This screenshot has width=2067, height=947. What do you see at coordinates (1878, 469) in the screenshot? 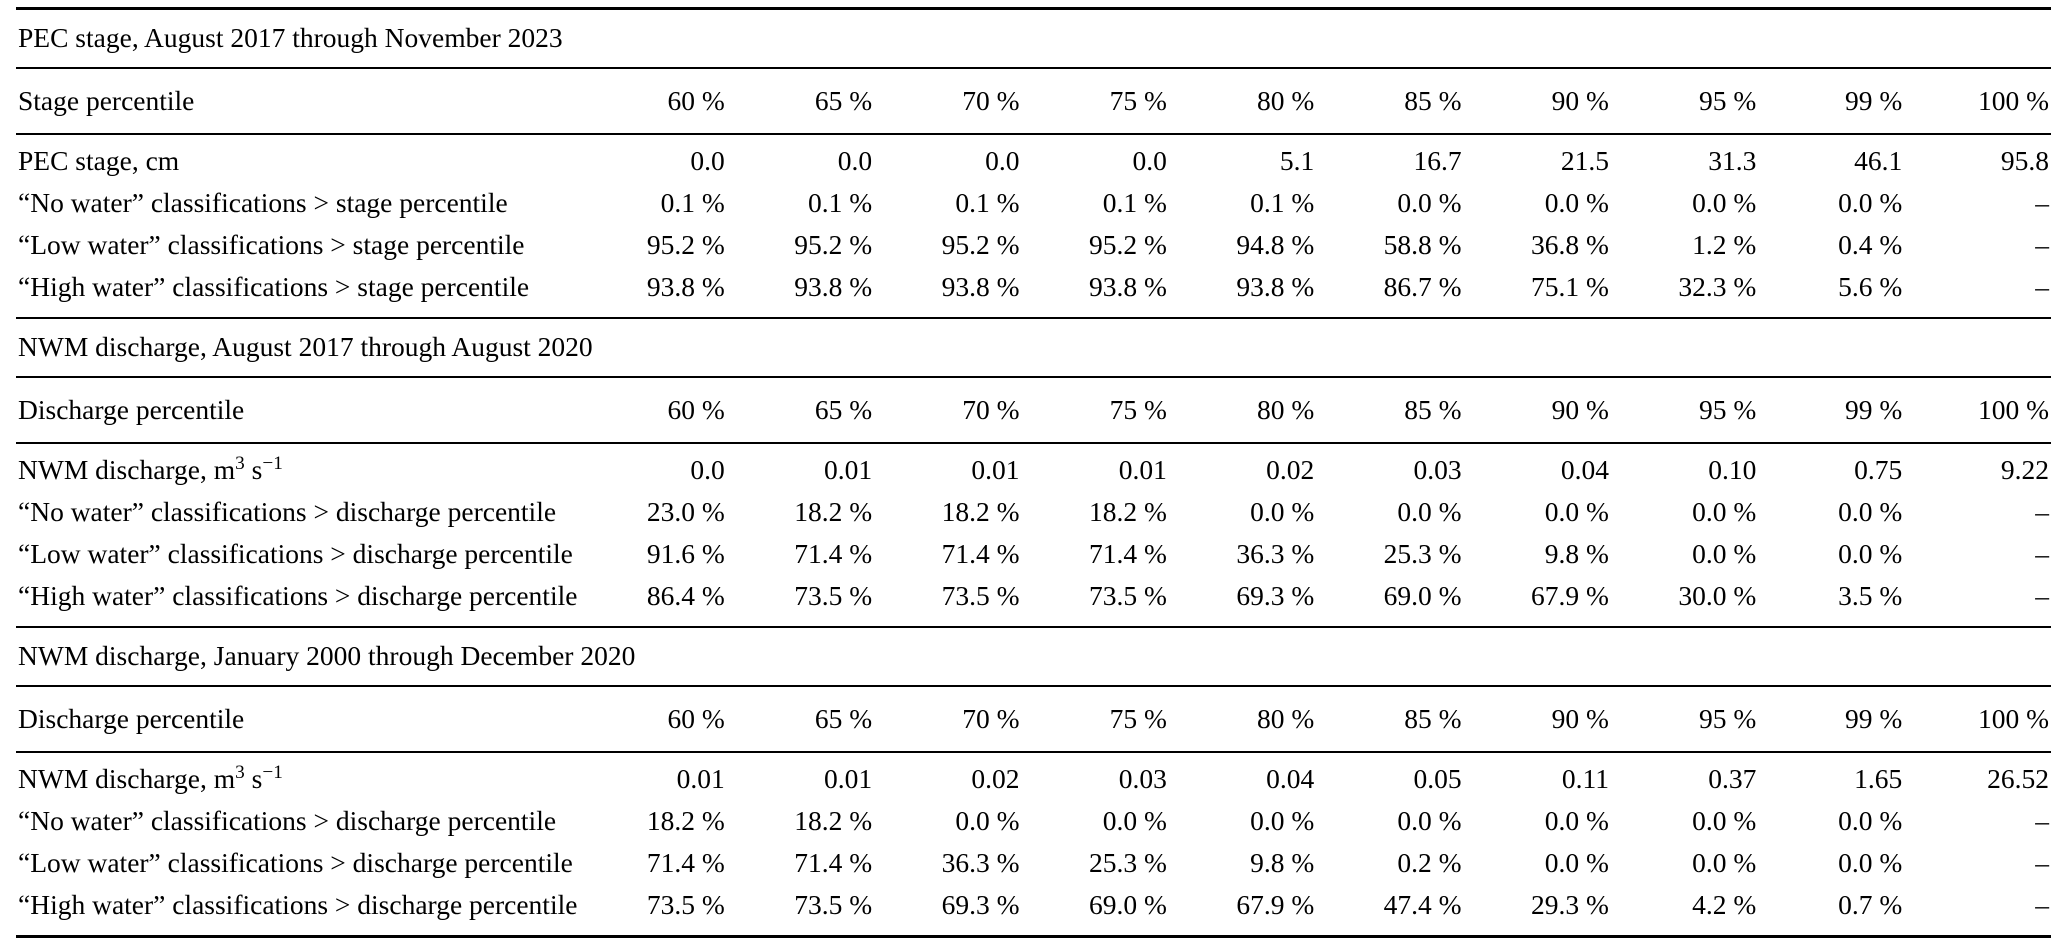
I see `value-cell: 0.75` at bounding box center [1878, 469].